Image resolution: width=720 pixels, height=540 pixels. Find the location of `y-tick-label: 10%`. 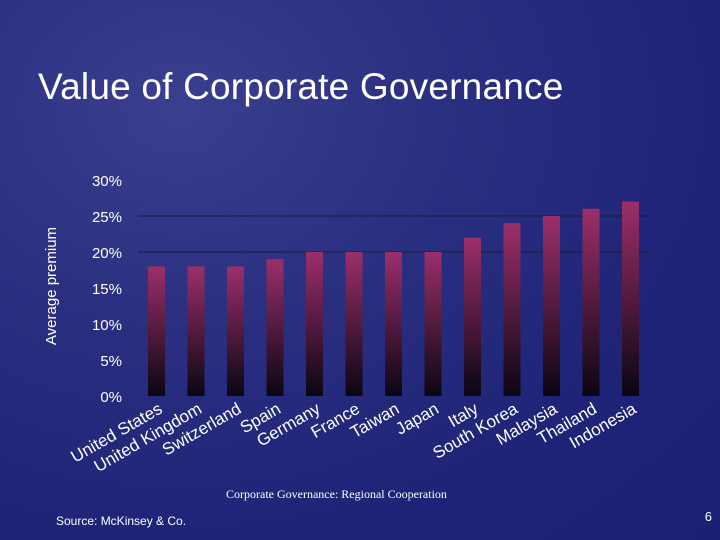

y-tick-label: 10% is located at coordinates (107, 325).